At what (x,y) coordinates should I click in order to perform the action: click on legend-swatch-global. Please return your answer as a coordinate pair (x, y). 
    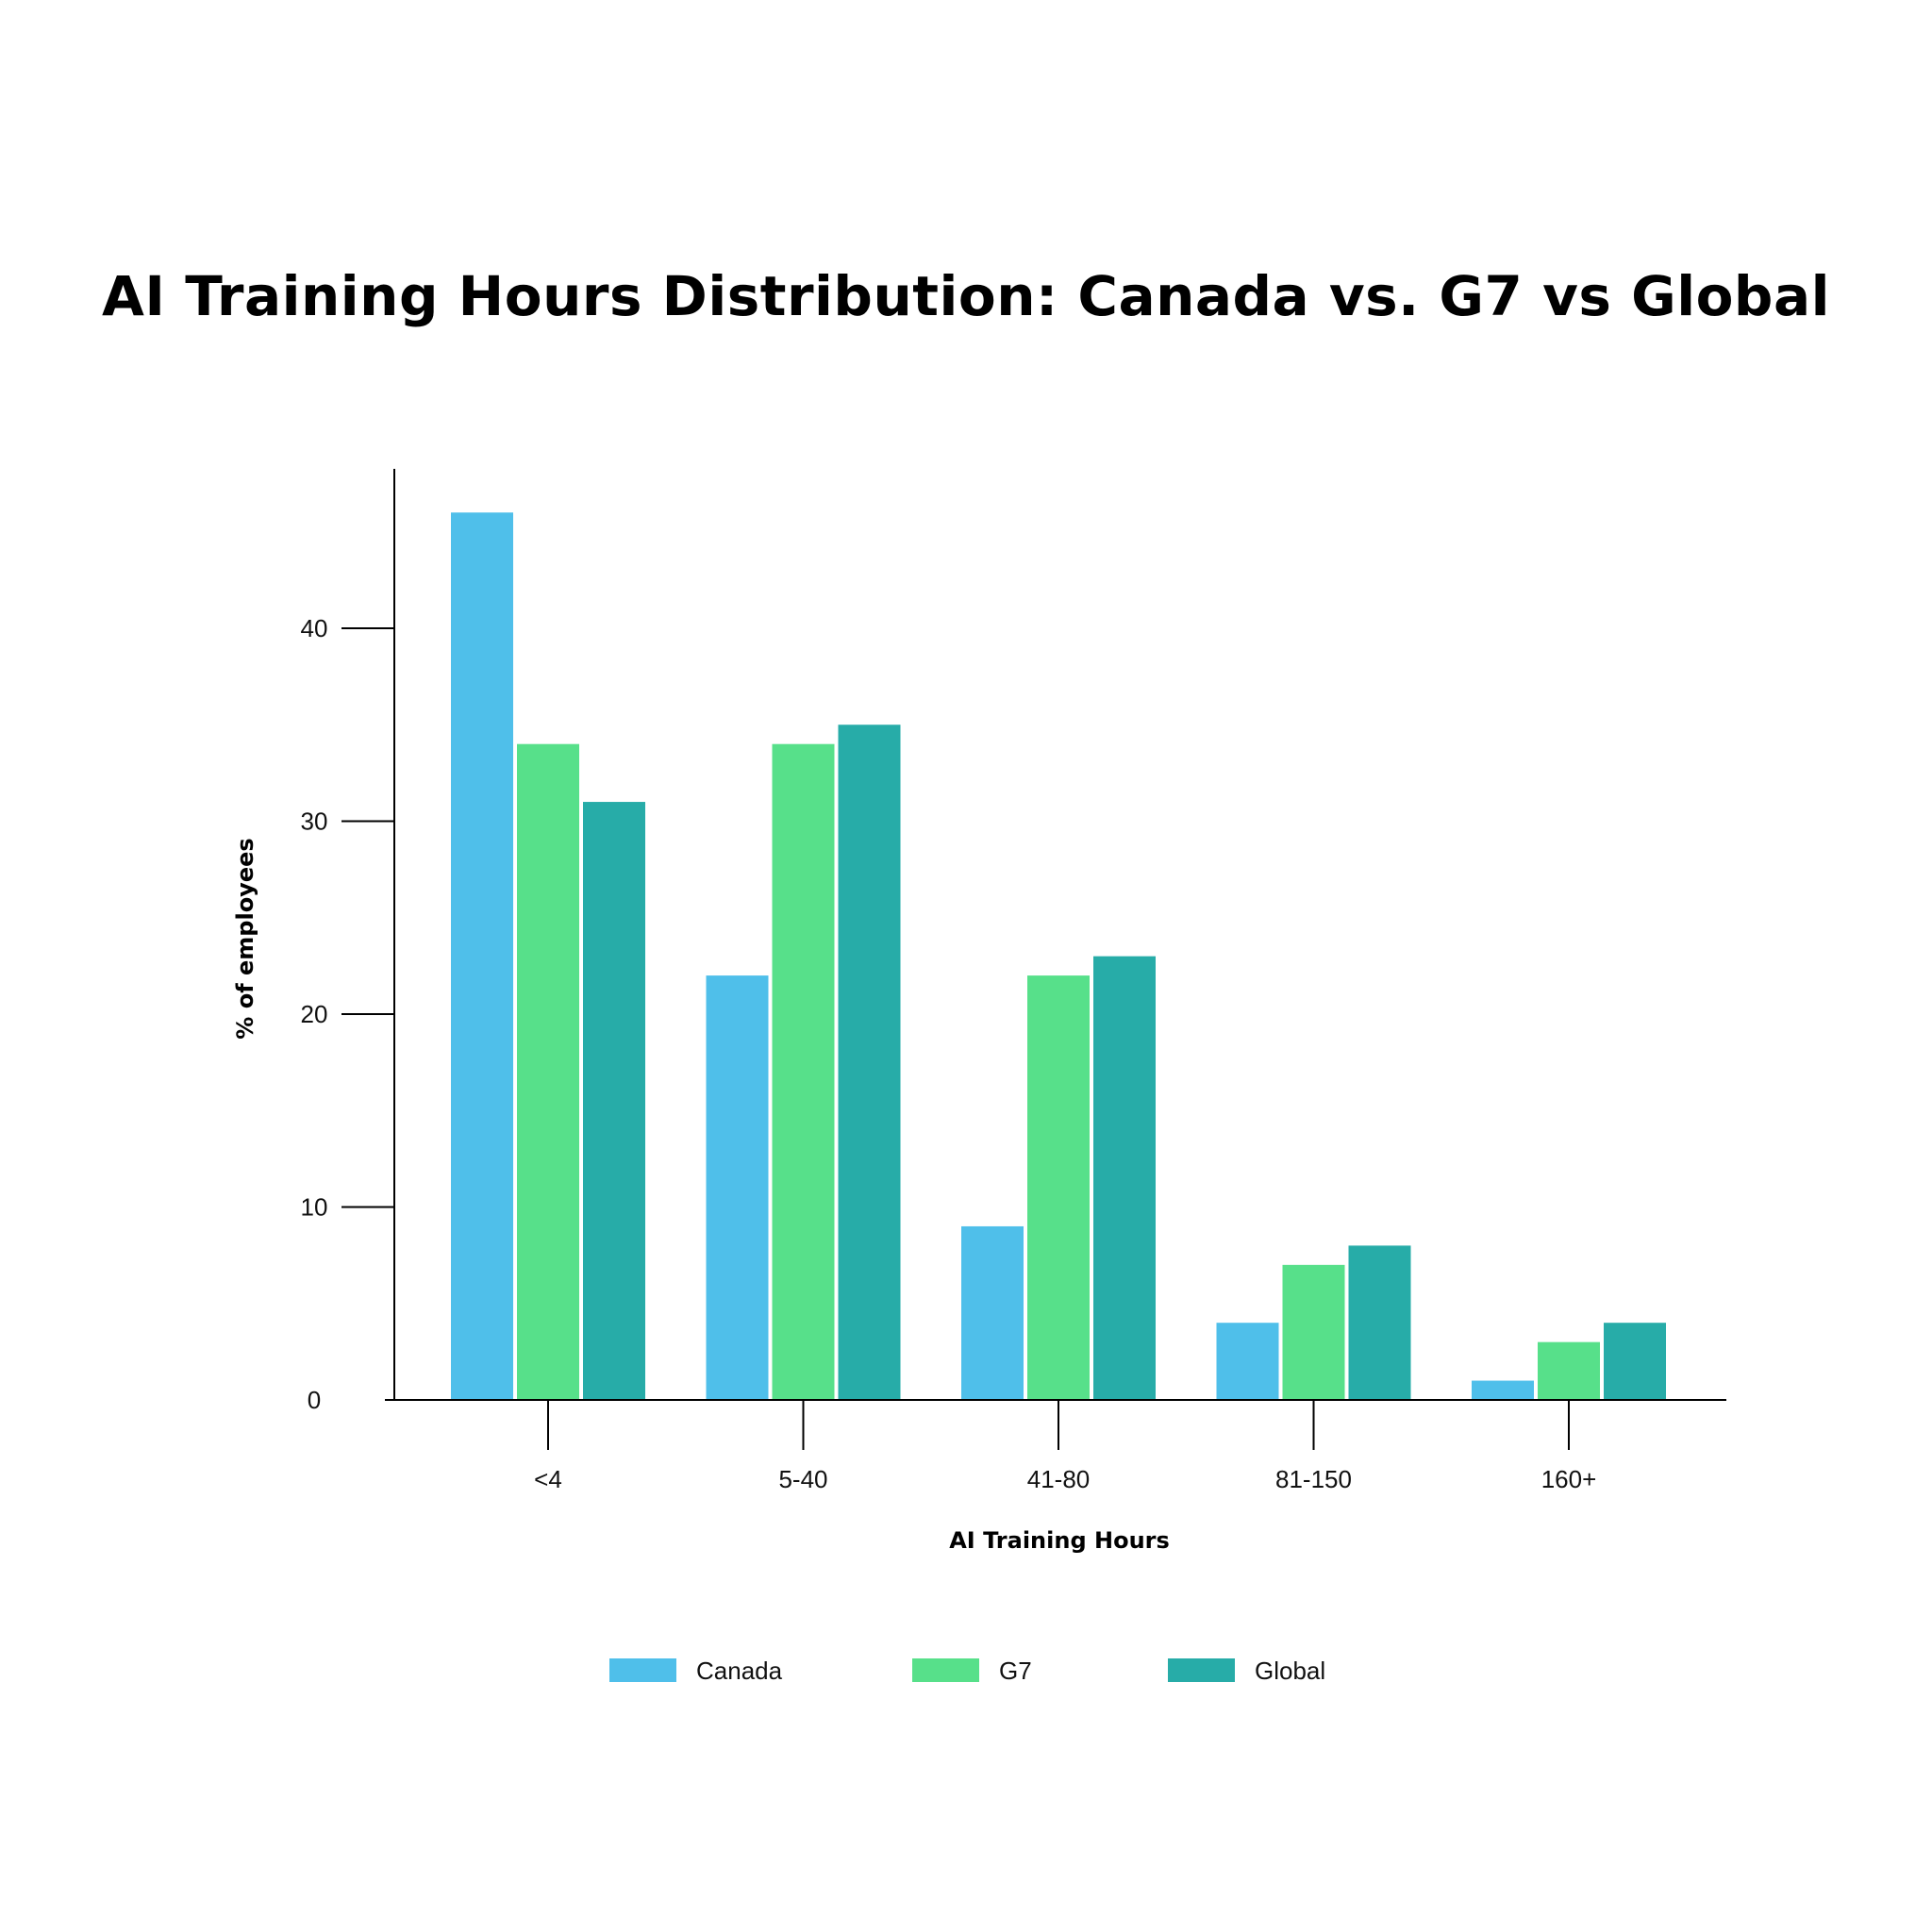
    Looking at the image, I should click on (1201, 1670).